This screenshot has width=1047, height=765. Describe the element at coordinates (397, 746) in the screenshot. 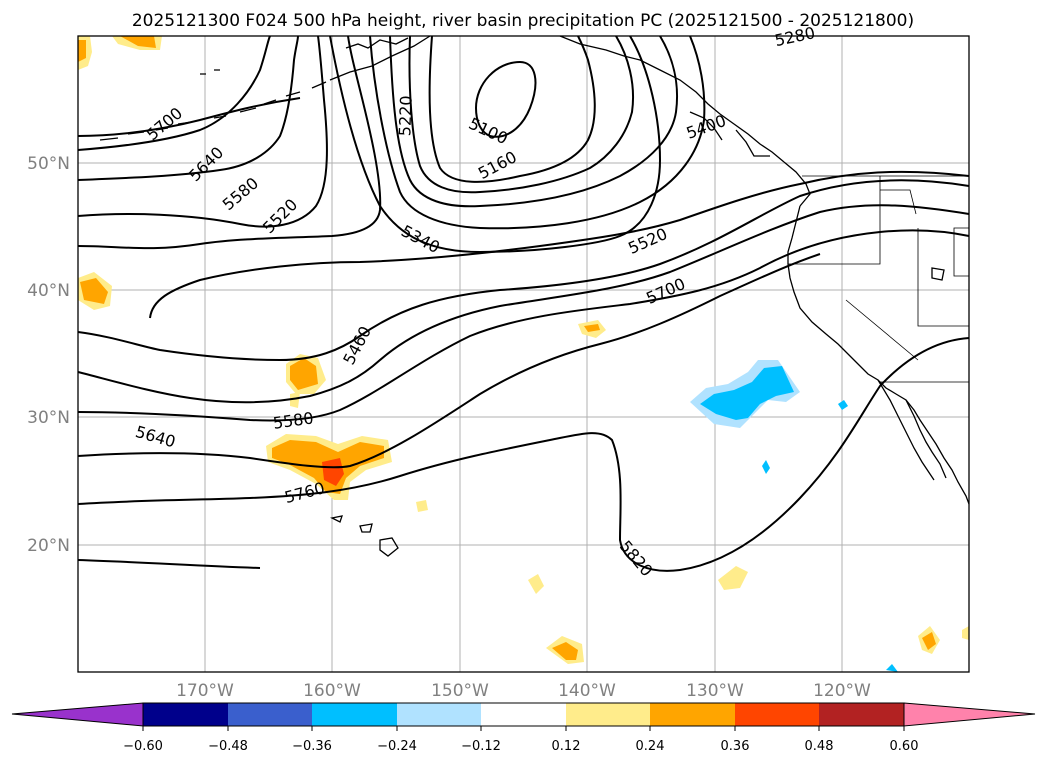

I see `colorbar-tick-label: −0.24` at that location.